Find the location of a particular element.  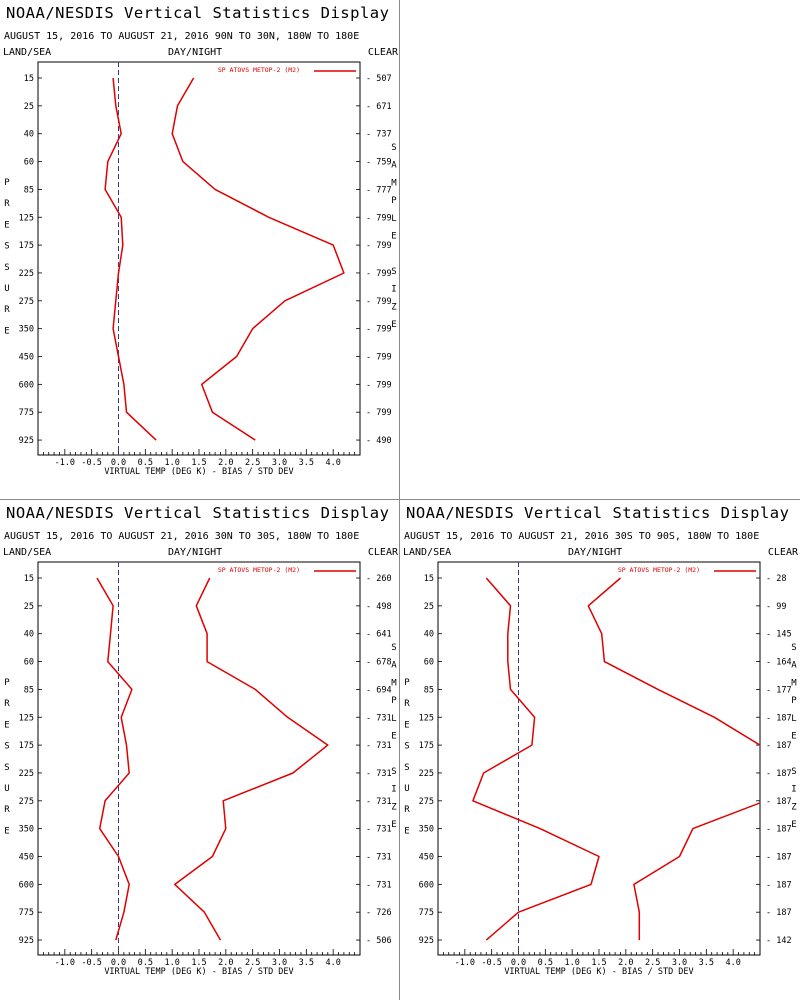

sample-size-label: - 678 is located at coordinates (379, 663).